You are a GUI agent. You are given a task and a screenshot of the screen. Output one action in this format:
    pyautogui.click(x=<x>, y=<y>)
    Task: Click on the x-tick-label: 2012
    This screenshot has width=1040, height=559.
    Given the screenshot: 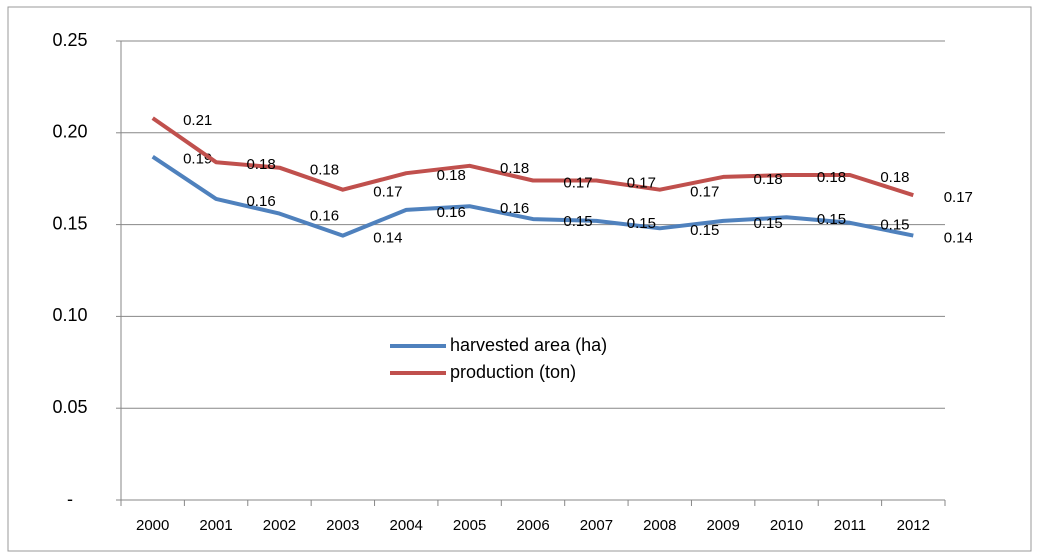 What is the action you would take?
    pyautogui.click(x=913, y=525)
    